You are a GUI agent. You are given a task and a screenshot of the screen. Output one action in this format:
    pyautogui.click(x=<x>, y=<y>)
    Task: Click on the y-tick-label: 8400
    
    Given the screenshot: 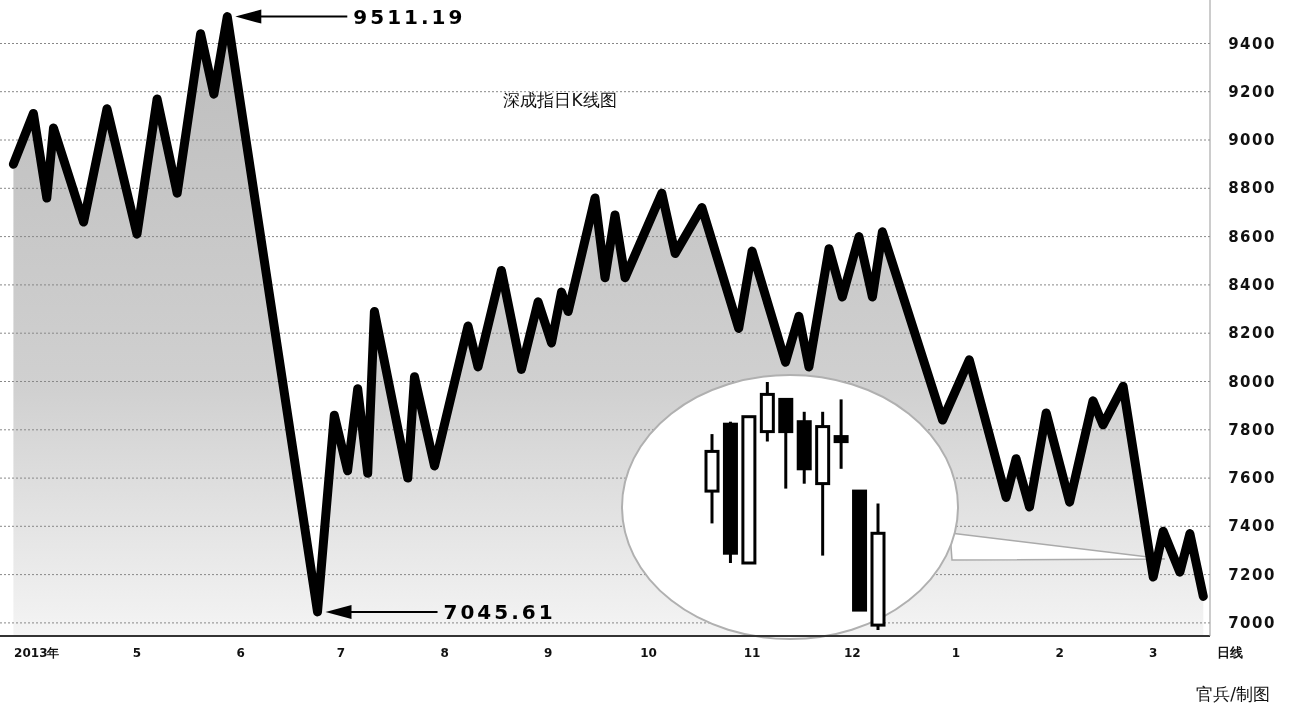 What is the action you would take?
    pyautogui.click(x=1252, y=284)
    